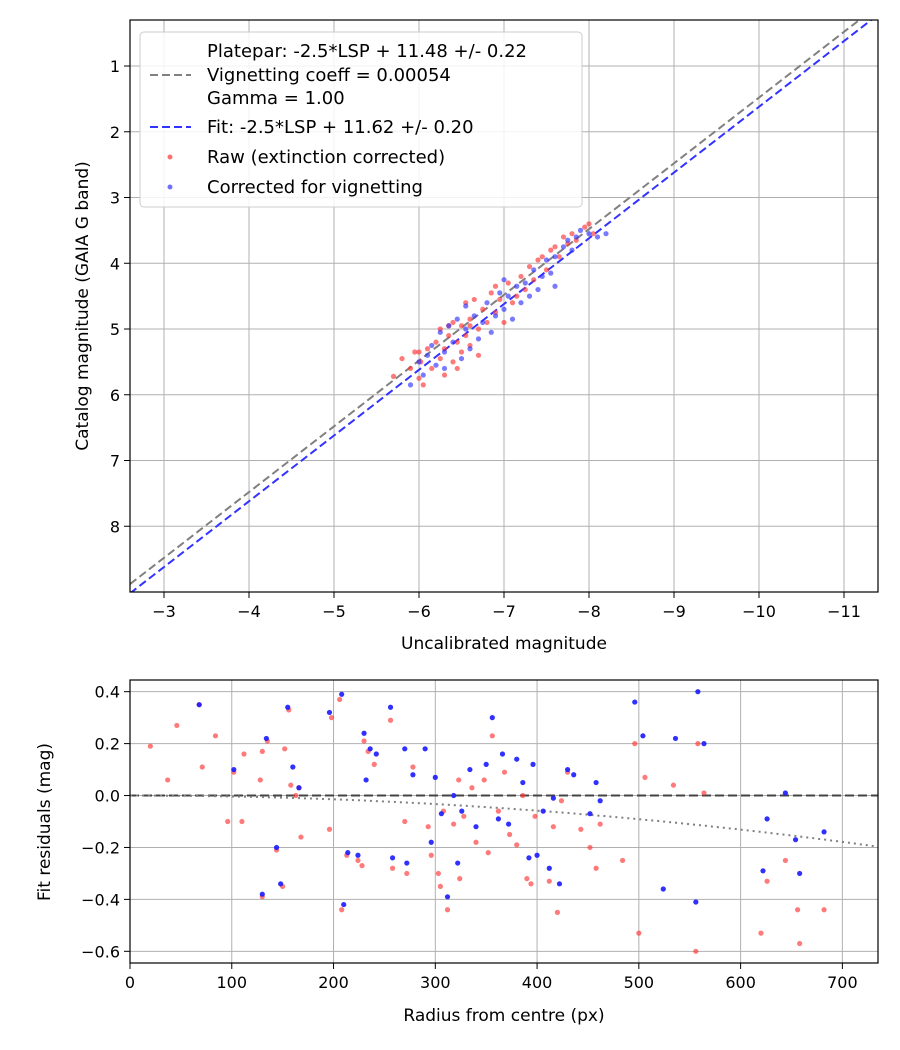 Image resolution: width=900 pixels, height=1050 pixels. What do you see at coordinates (504, 644) in the screenshot?
I see `top-x-axis-label: Uncalibrated magnitude` at bounding box center [504, 644].